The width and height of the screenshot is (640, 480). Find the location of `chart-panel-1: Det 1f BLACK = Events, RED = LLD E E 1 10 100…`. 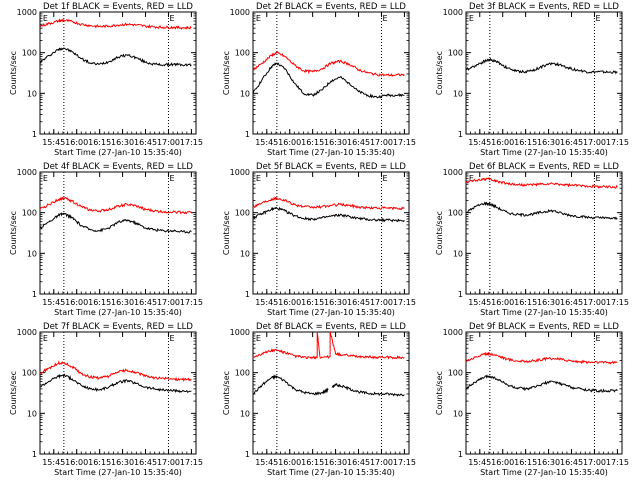

chart-panel-1: Det 1f BLACK = Events, RED = LLD E E 1 10 100… is located at coordinates (106, 79).